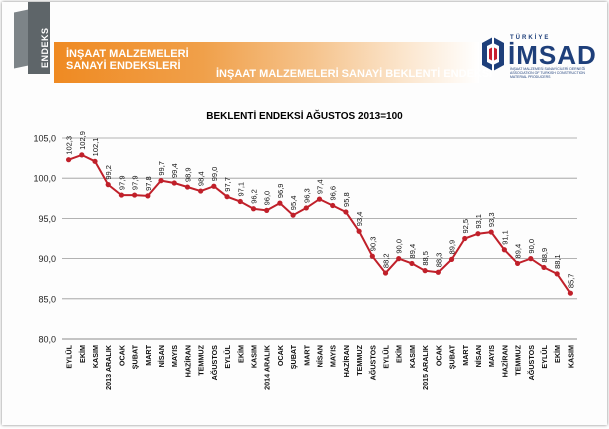 This screenshot has height=429, width=609. Describe the element at coordinates (69, 145) in the screenshot. I see `data-label: 102,3` at that location.